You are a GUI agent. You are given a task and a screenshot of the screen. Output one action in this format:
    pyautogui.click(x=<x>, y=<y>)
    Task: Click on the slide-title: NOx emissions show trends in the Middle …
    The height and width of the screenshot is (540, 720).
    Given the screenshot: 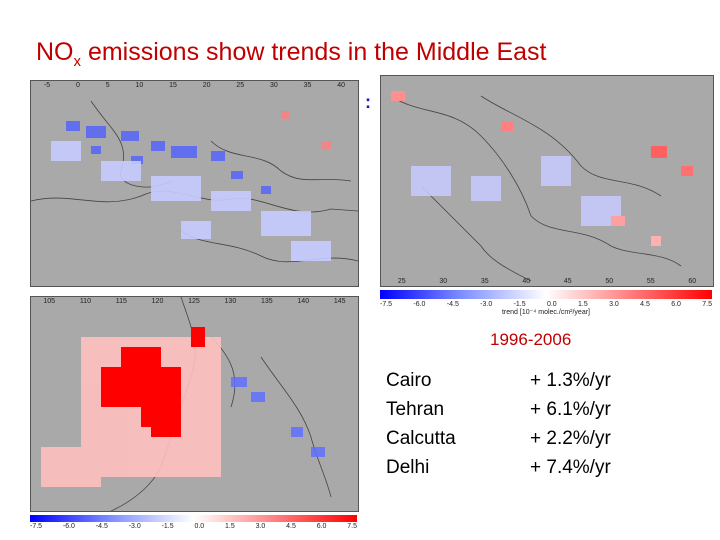 What is the action you would take?
    pyautogui.click(x=291, y=54)
    